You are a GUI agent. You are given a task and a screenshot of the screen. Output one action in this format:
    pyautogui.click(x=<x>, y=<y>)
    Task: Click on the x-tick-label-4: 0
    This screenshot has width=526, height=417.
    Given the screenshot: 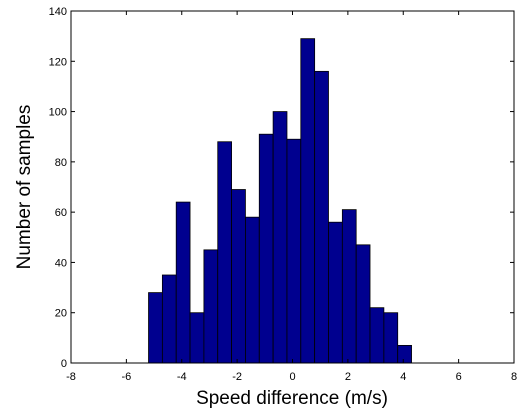 What is the action you would take?
    pyautogui.click(x=292, y=377)
    